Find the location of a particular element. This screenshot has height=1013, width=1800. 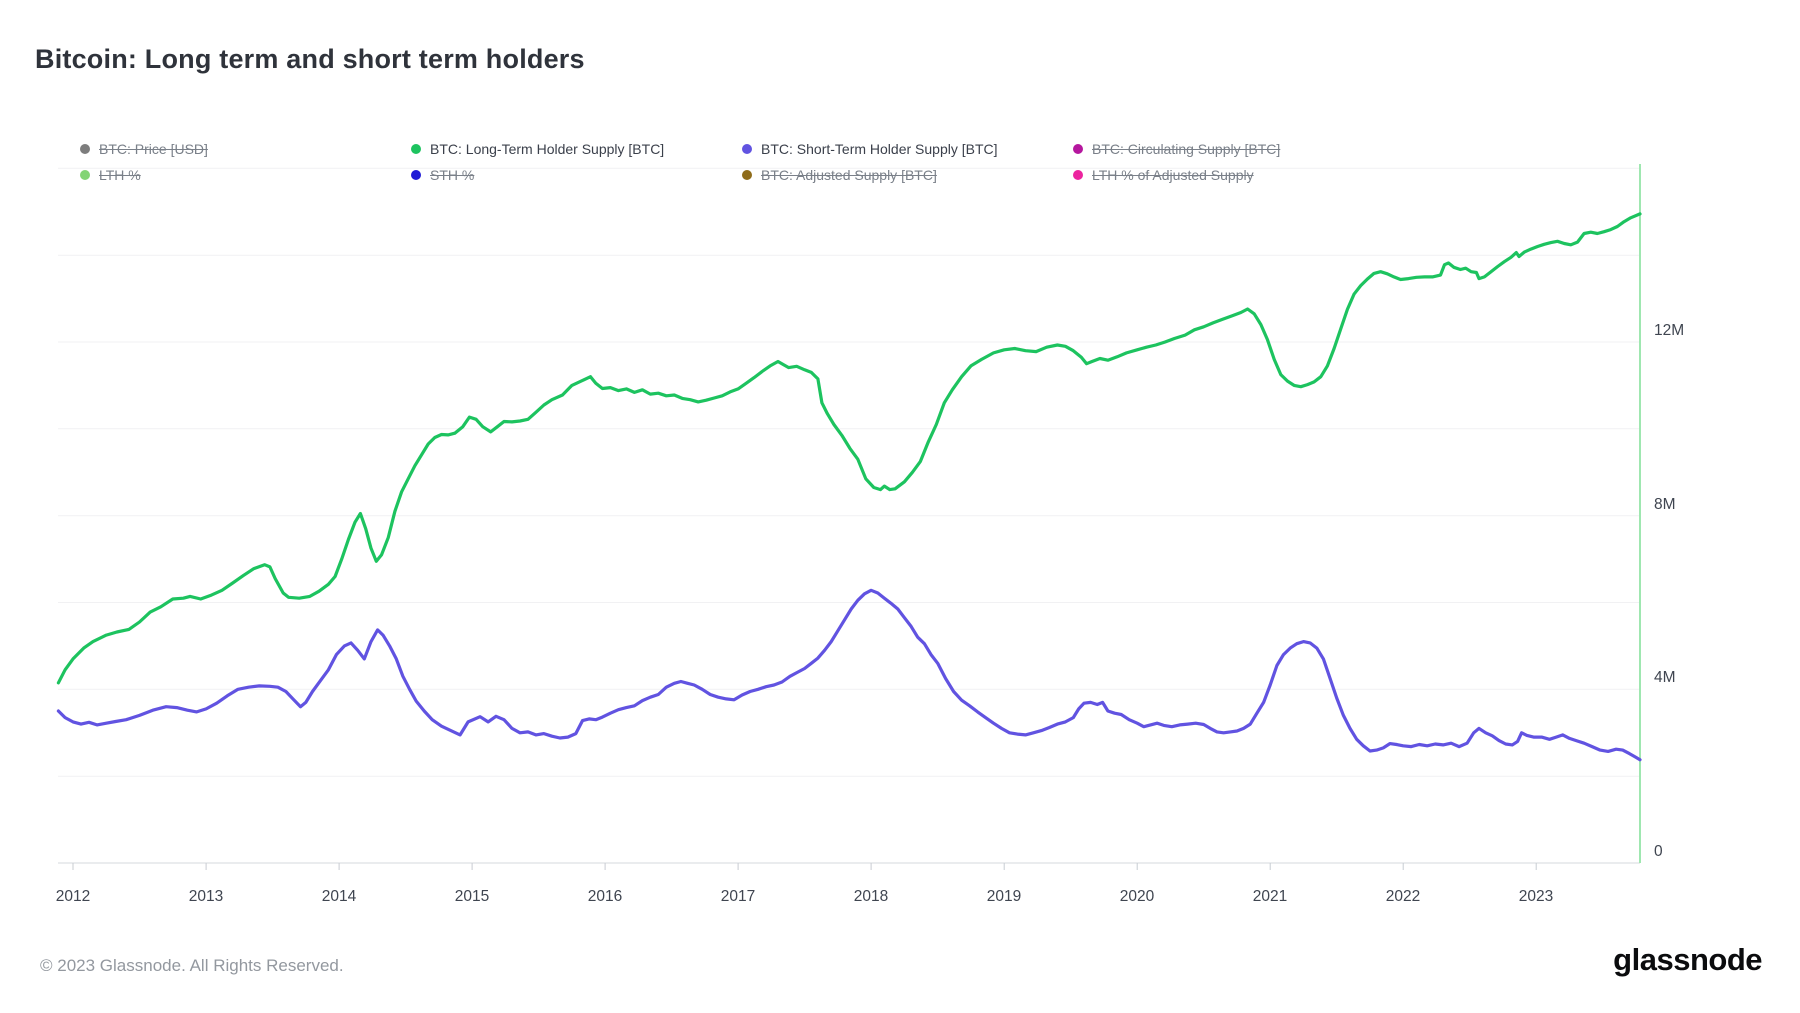

legend-item-btc-adjusted-supply-btc: BTC: Adjusted Supply [BTC] is located at coordinates (839, 175).